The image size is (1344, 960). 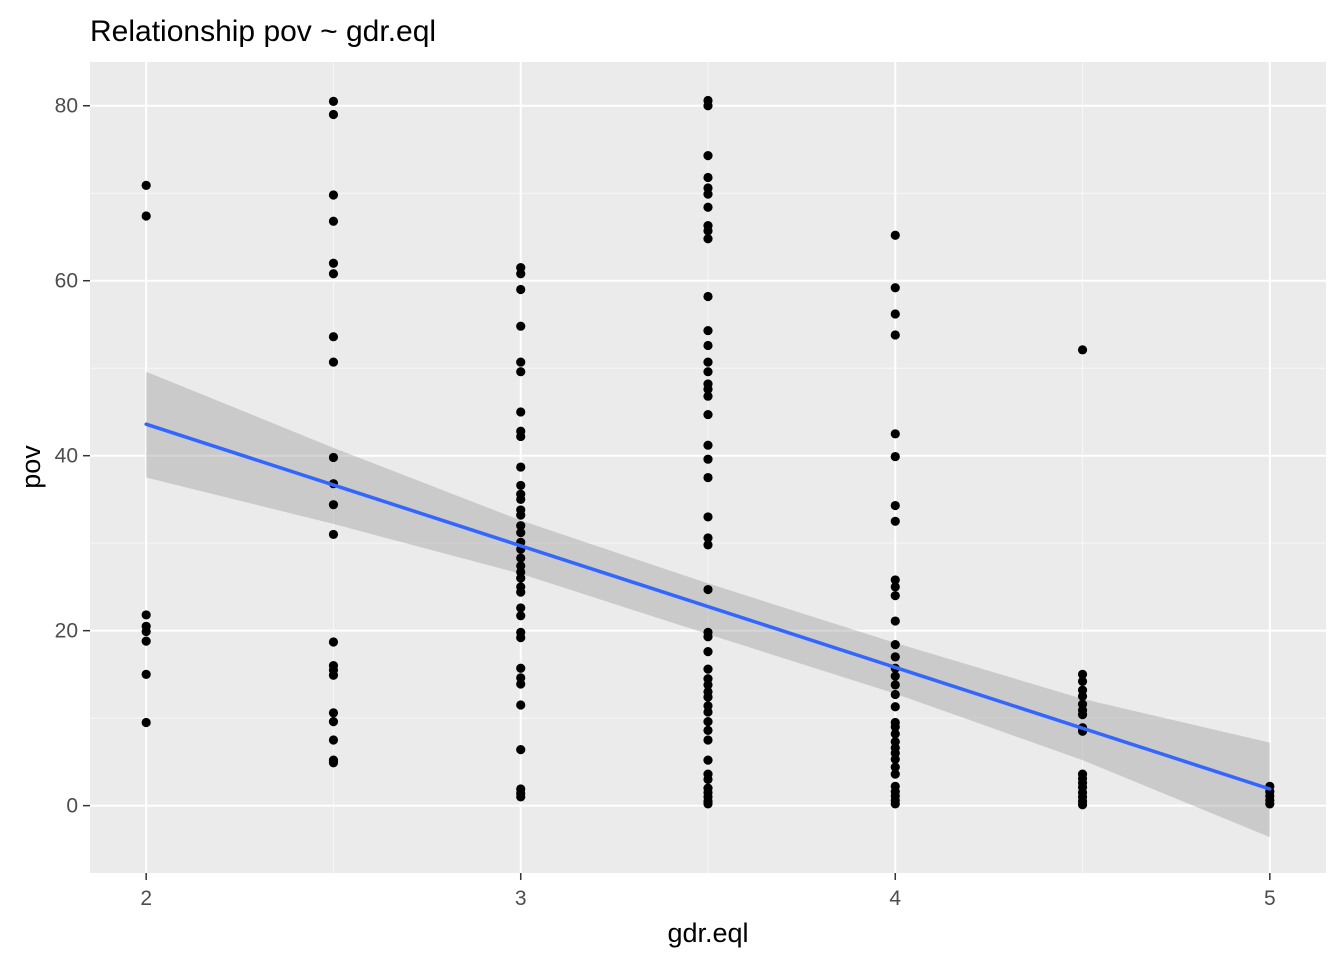 What do you see at coordinates (146, 898) in the screenshot?
I see `x-tick-label: 2` at bounding box center [146, 898].